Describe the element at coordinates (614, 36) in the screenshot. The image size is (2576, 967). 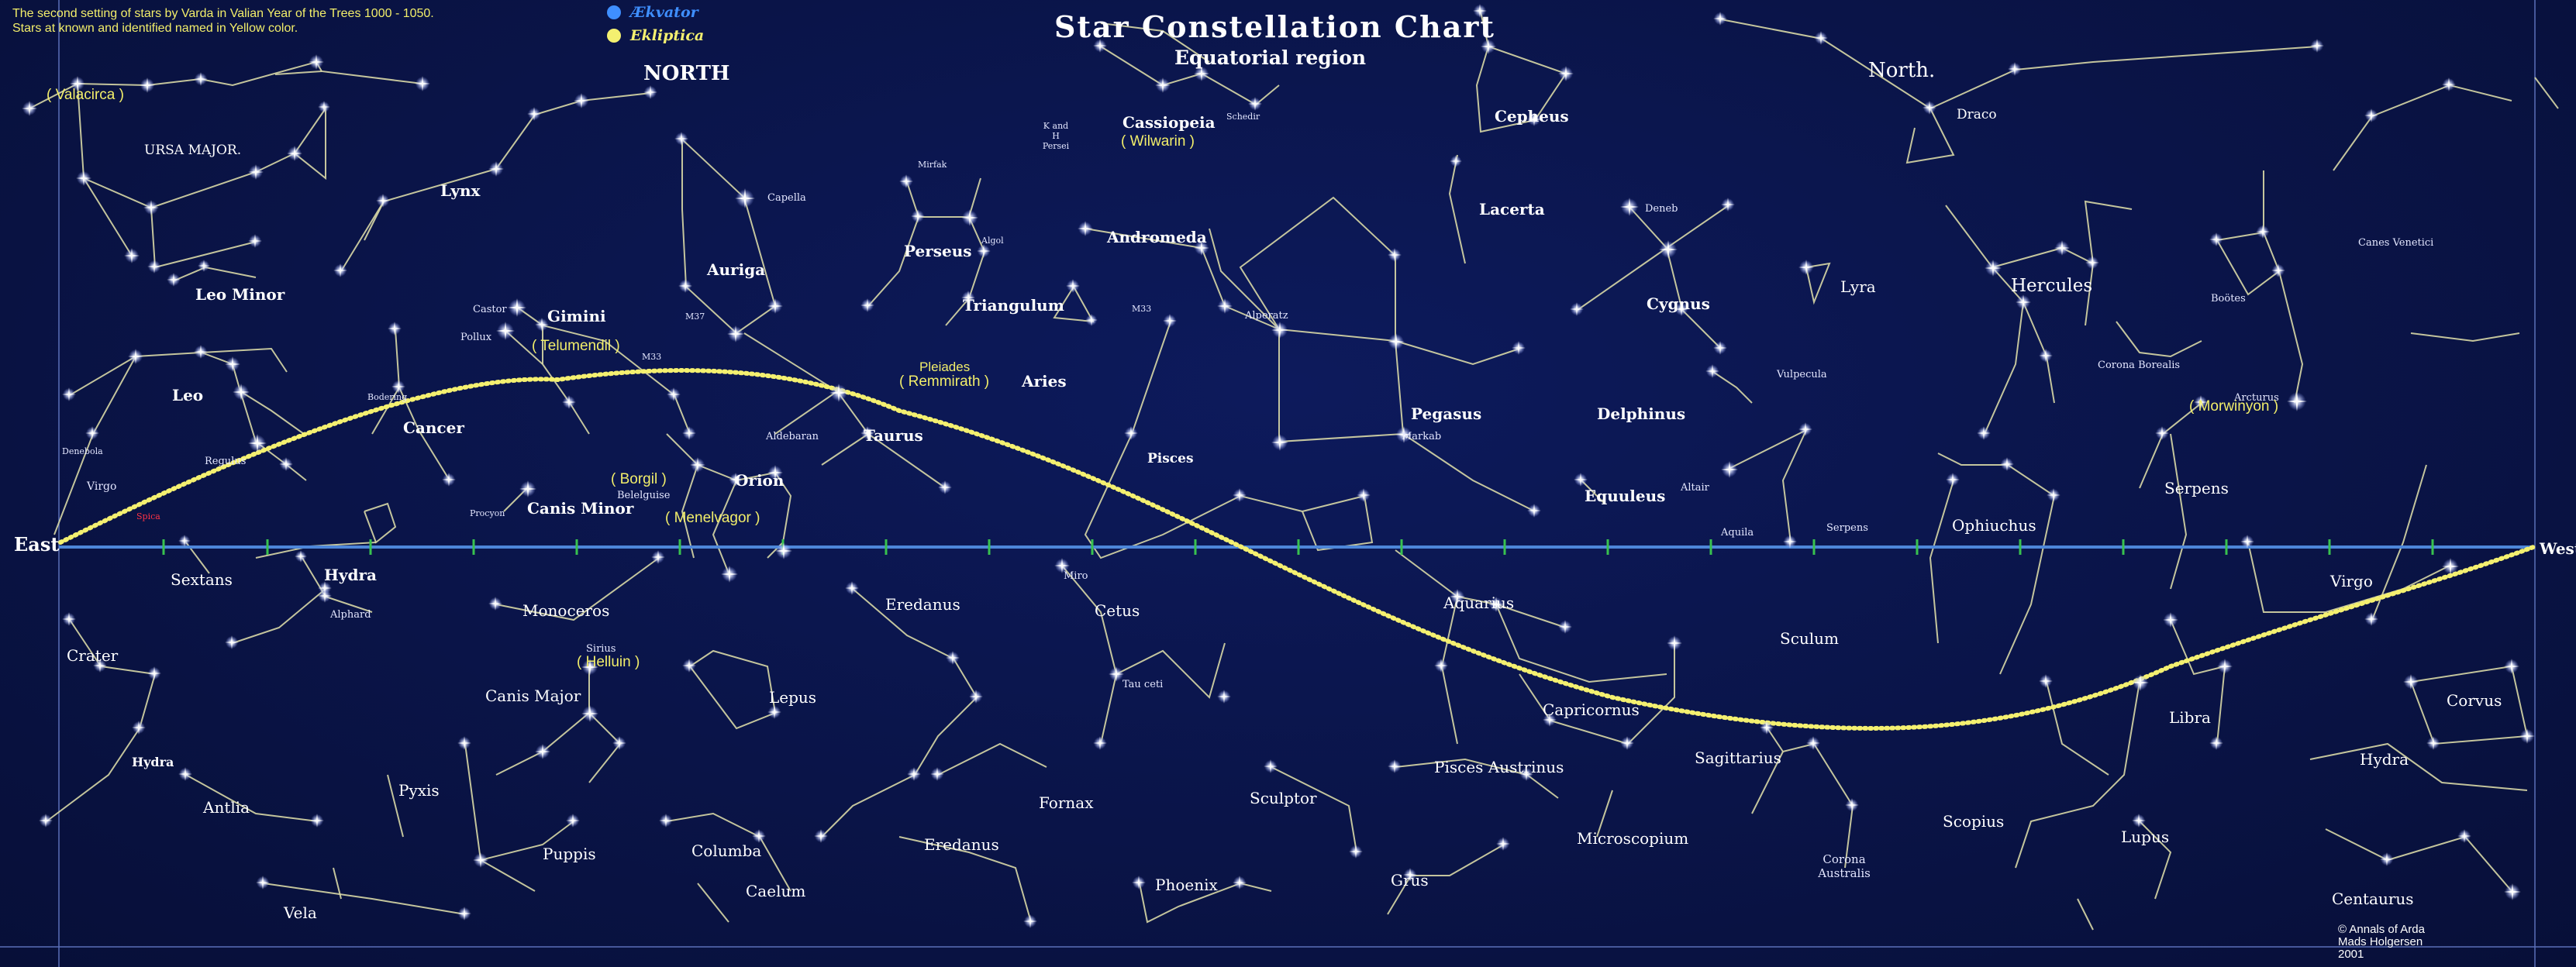
I see `ecliptic-legend-dot` at that location.